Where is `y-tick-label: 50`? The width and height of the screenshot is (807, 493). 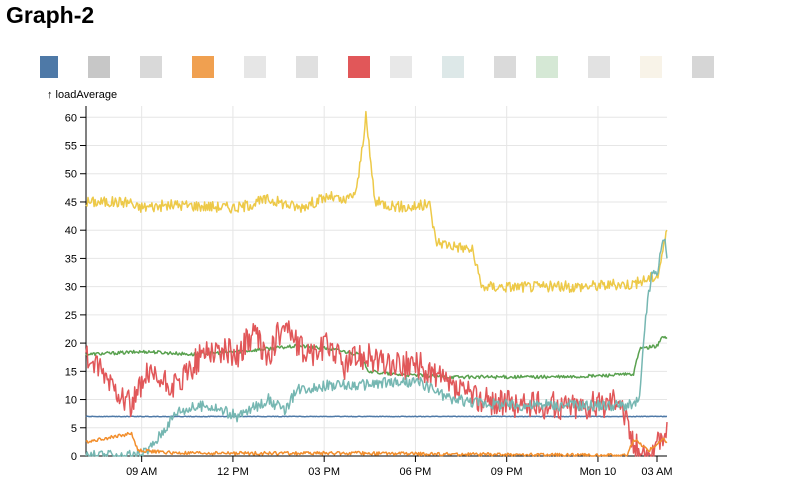
y-tick-label: 50 is located at coordinates (71, 175).